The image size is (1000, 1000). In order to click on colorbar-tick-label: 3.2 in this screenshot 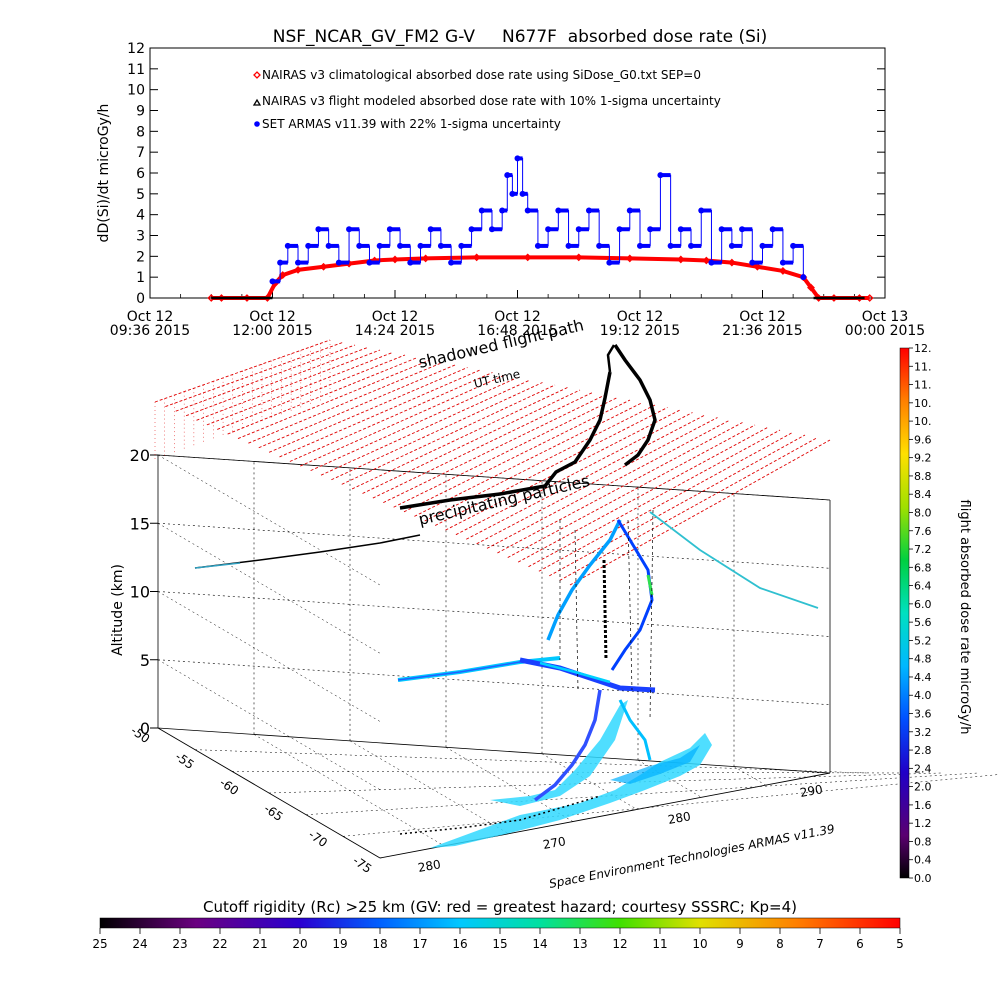, I will do `click(923, 732)`.